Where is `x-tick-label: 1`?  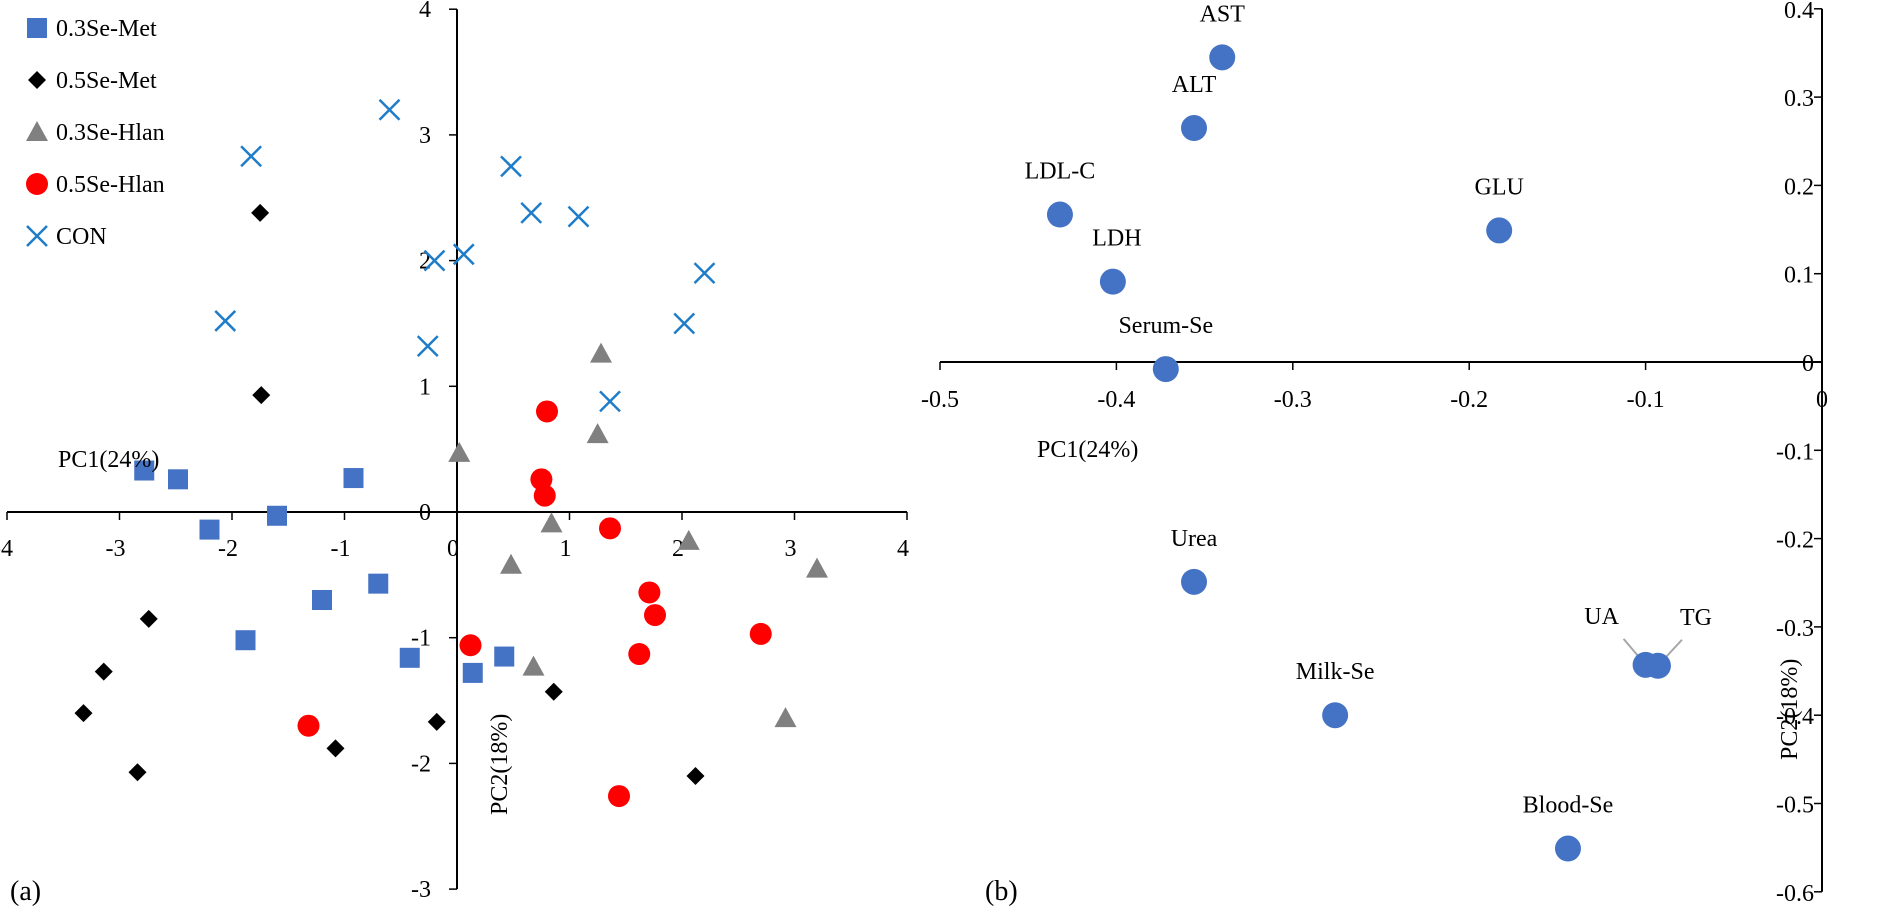 x-tick-label: 1 is located at coordinates (566, 549).